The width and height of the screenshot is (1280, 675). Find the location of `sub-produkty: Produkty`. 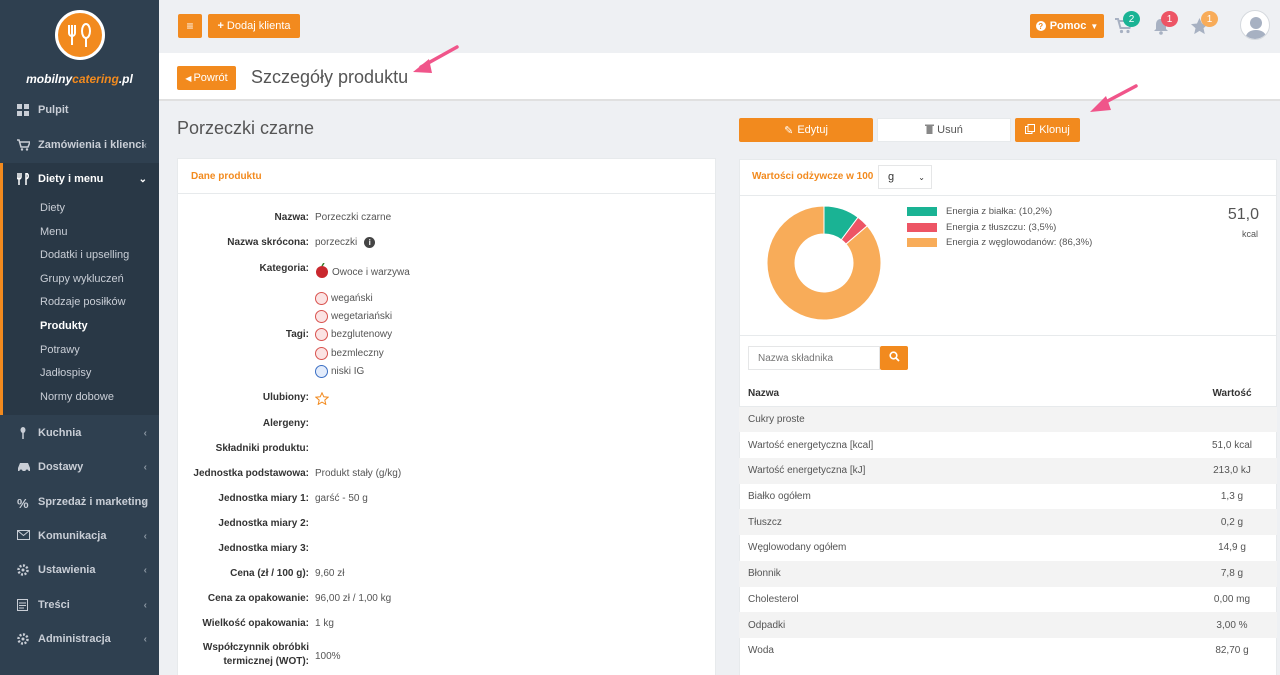

sub-produkty: Produkty is located at coordinates (64, 326).